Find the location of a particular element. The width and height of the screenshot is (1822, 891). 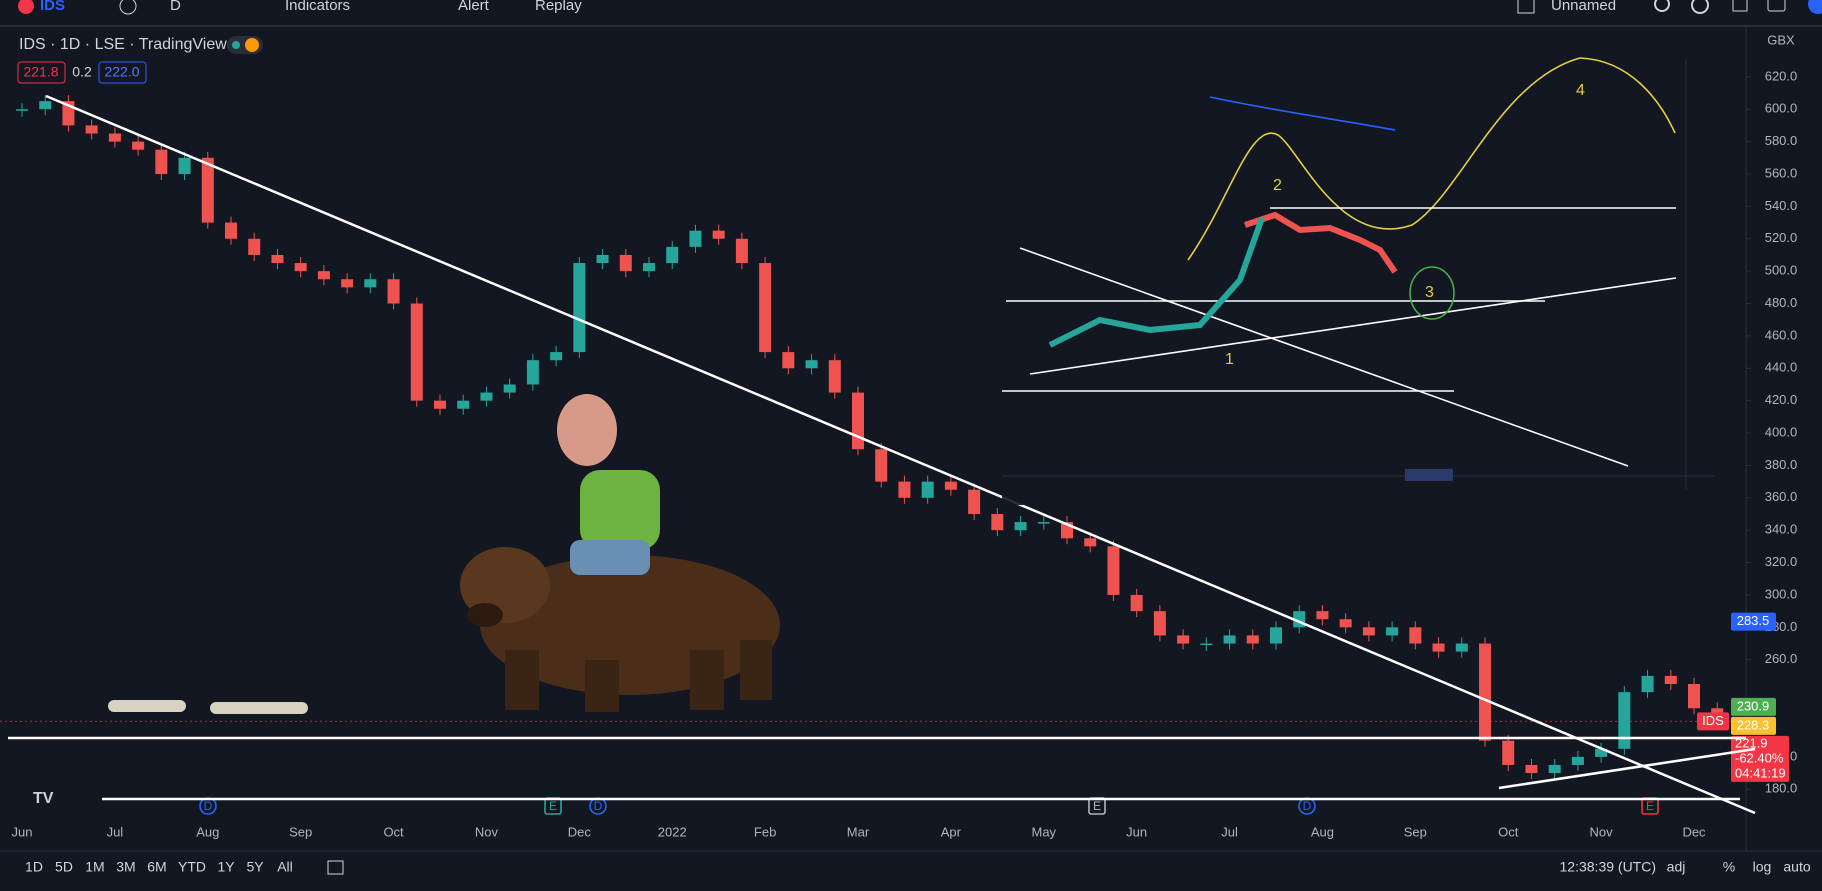

price-tick-label: 480.0 is located at coordinates (1781, 302).